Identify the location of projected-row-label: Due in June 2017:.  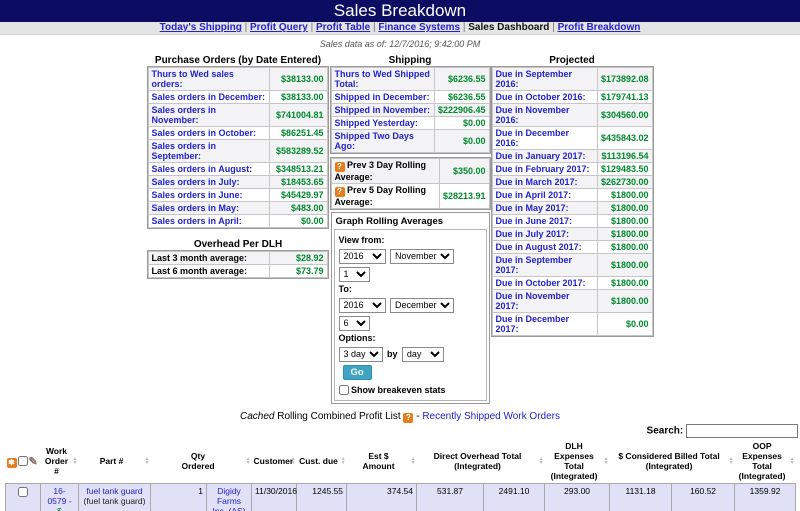
(544, 221).